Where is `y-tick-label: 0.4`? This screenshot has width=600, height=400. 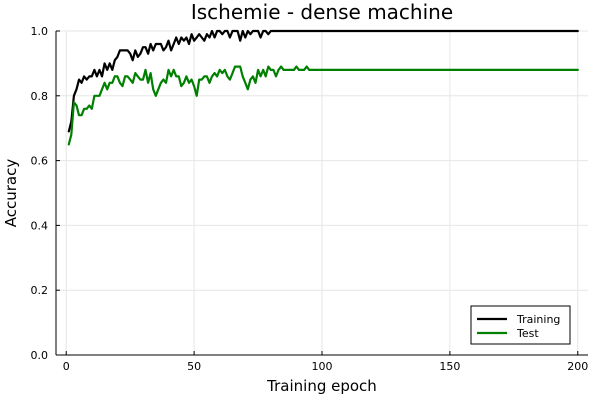
y-tick-label: 0.4 is located at coordinates (40, 225).